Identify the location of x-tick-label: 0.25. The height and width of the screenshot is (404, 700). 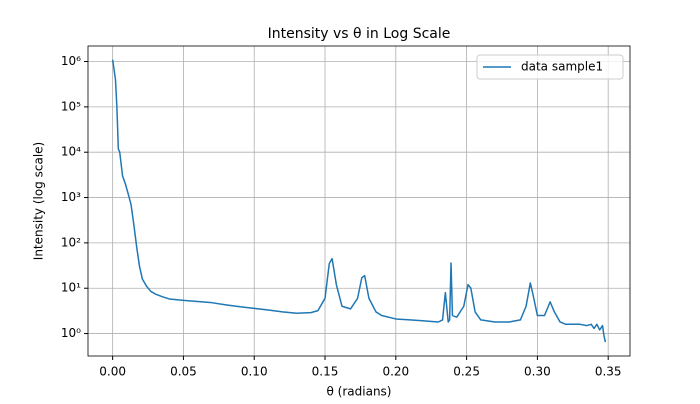
(466, 372).